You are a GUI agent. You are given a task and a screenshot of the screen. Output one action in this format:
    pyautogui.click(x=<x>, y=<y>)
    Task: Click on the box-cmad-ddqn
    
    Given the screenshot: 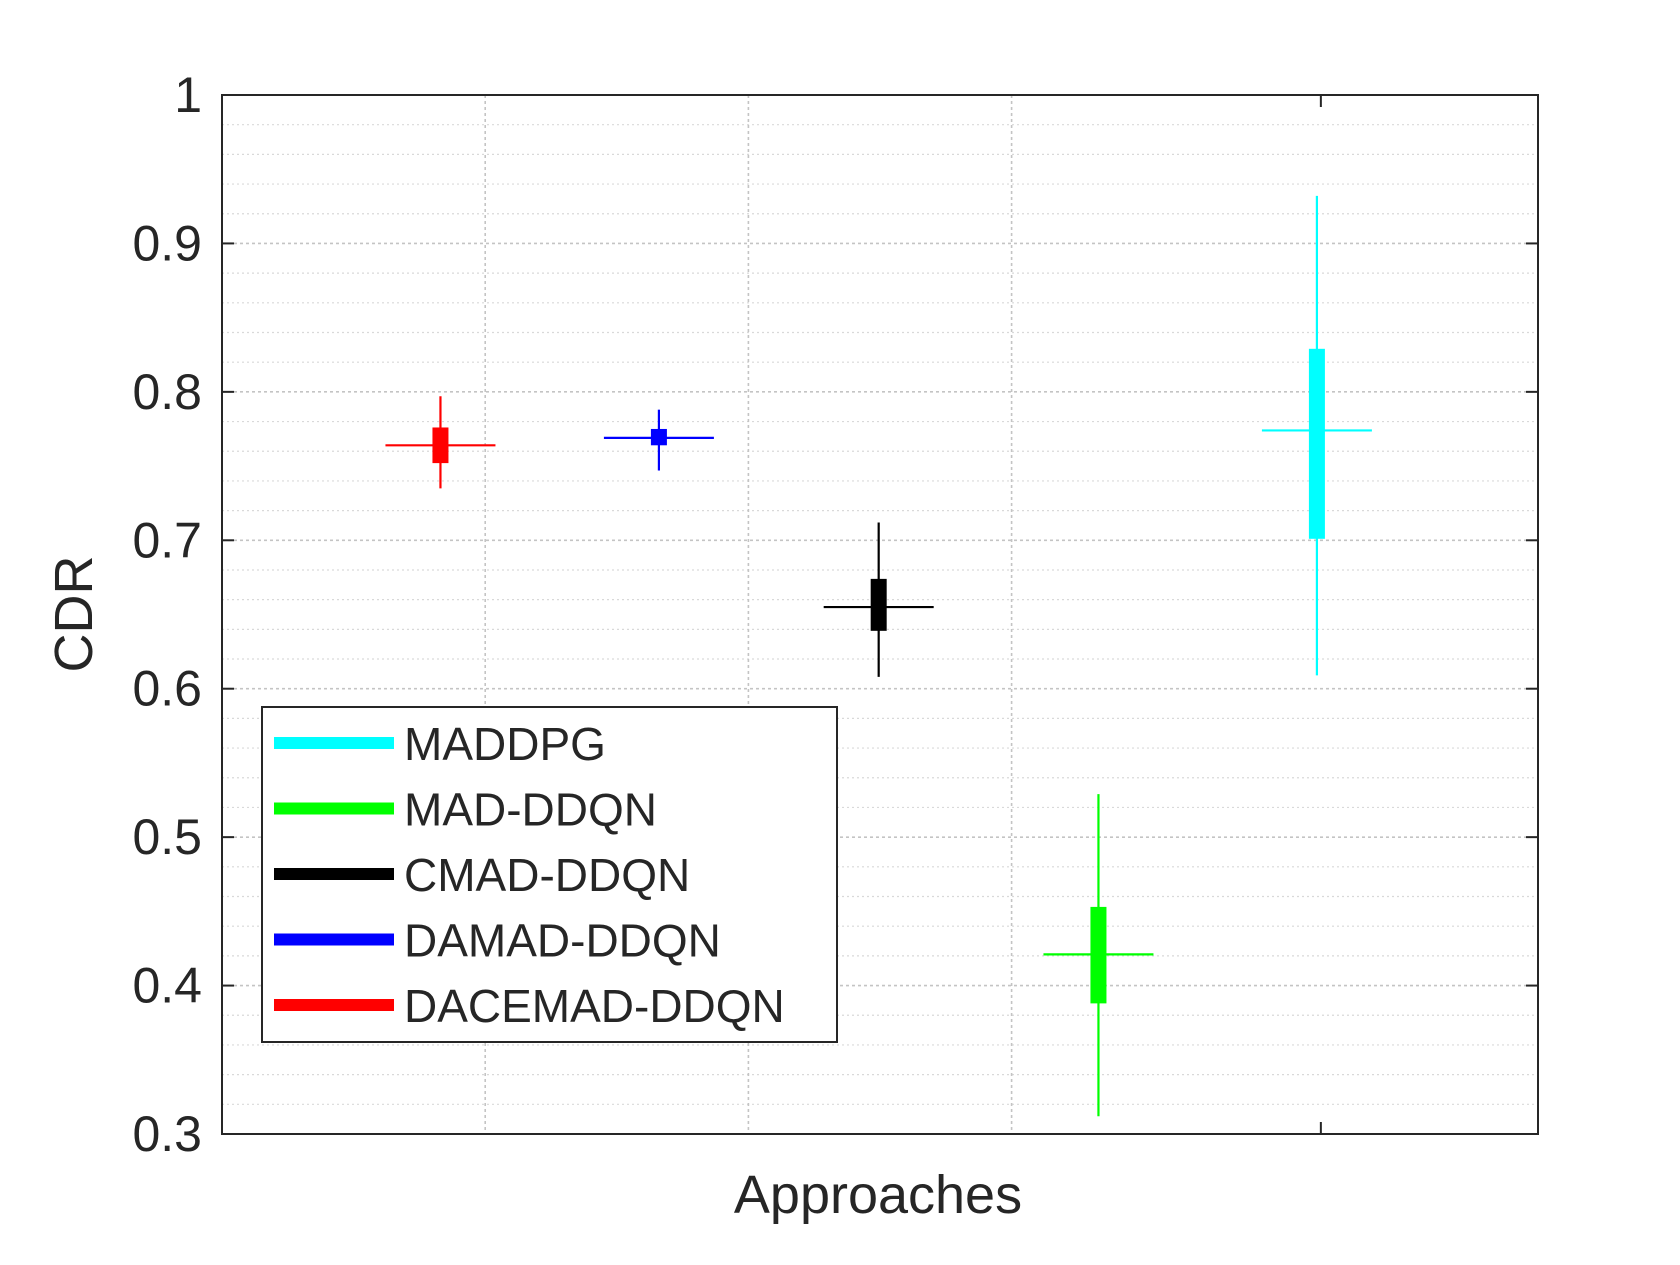 What is the action you would take?
    pyautogui.click(x=878, y=599)
    